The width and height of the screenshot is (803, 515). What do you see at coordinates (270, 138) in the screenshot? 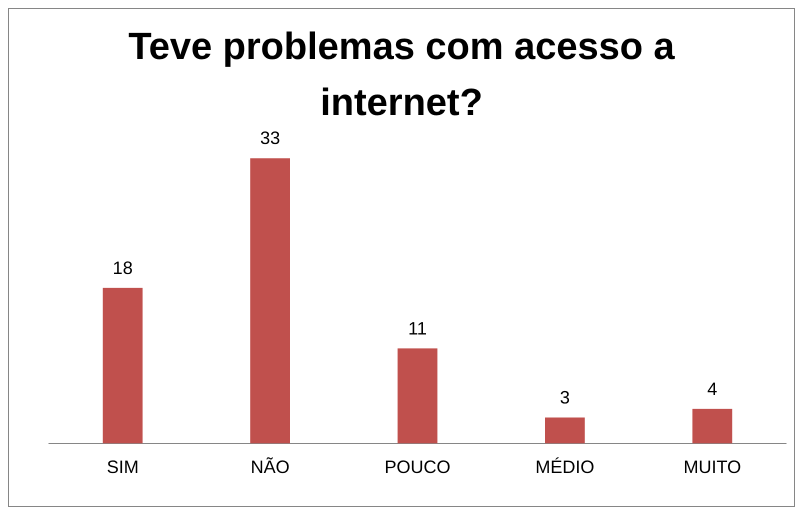
I see `data-label: 33` at bounding box center [270, 138].